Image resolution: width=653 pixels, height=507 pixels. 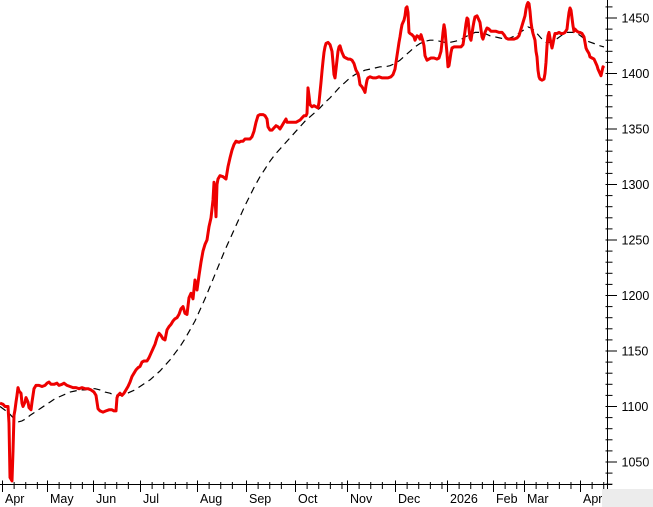 What do you see at coordinates (636, 241) in the screenshot?
I see `y-axis-label: 1250` at bounding box center [636, 241].